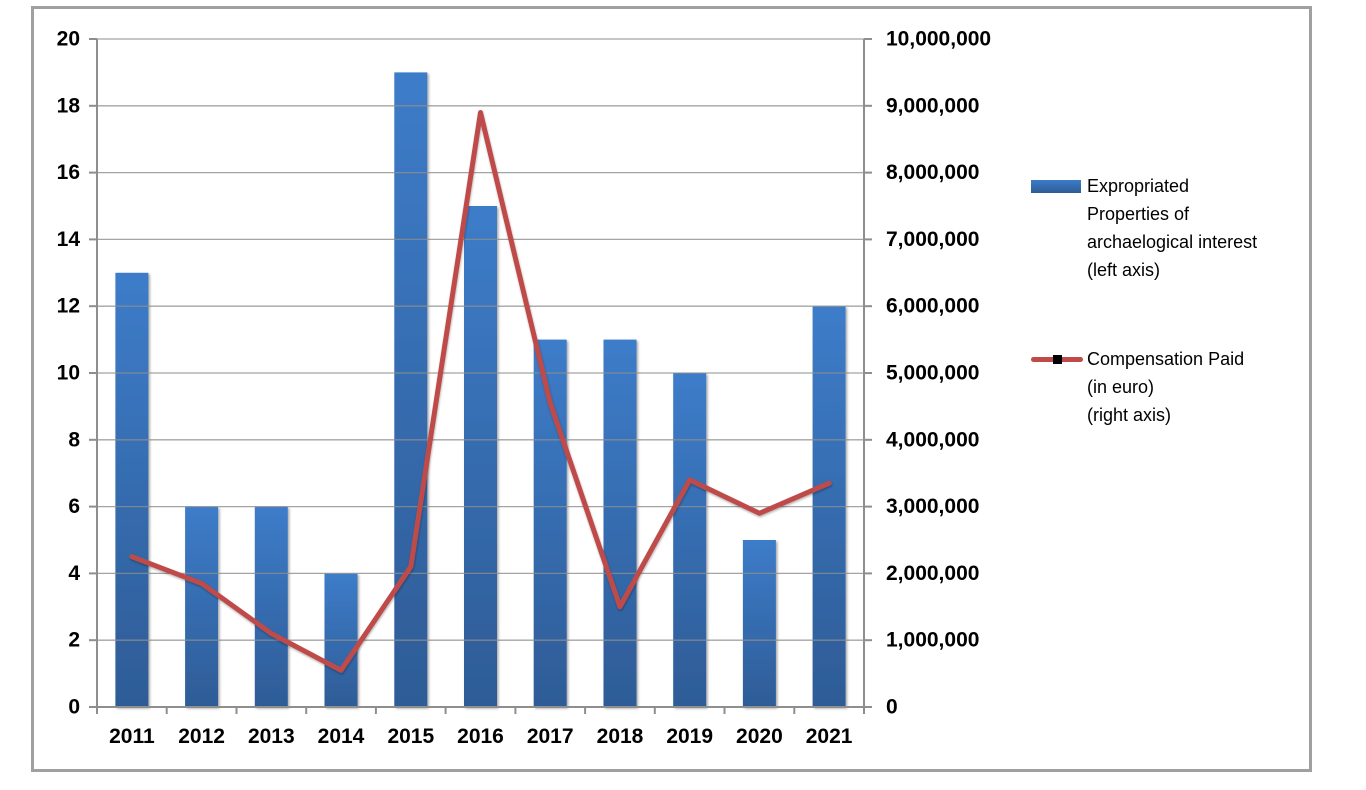 The height and width of the screenshot is (790, 1366). I want to click on legend-item-line: Compensation Paid (in euro) (right axis), so click(1166, 387).